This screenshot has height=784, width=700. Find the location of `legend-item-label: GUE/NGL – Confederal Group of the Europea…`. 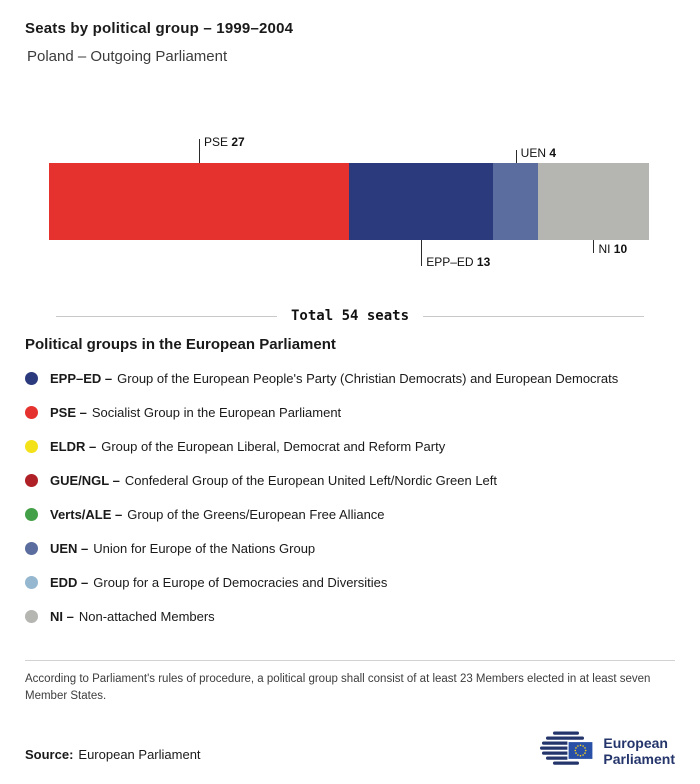

legend-item-label: GUE/NGL – Confederal Group of the Europea… is located at coordinates (274, 480).